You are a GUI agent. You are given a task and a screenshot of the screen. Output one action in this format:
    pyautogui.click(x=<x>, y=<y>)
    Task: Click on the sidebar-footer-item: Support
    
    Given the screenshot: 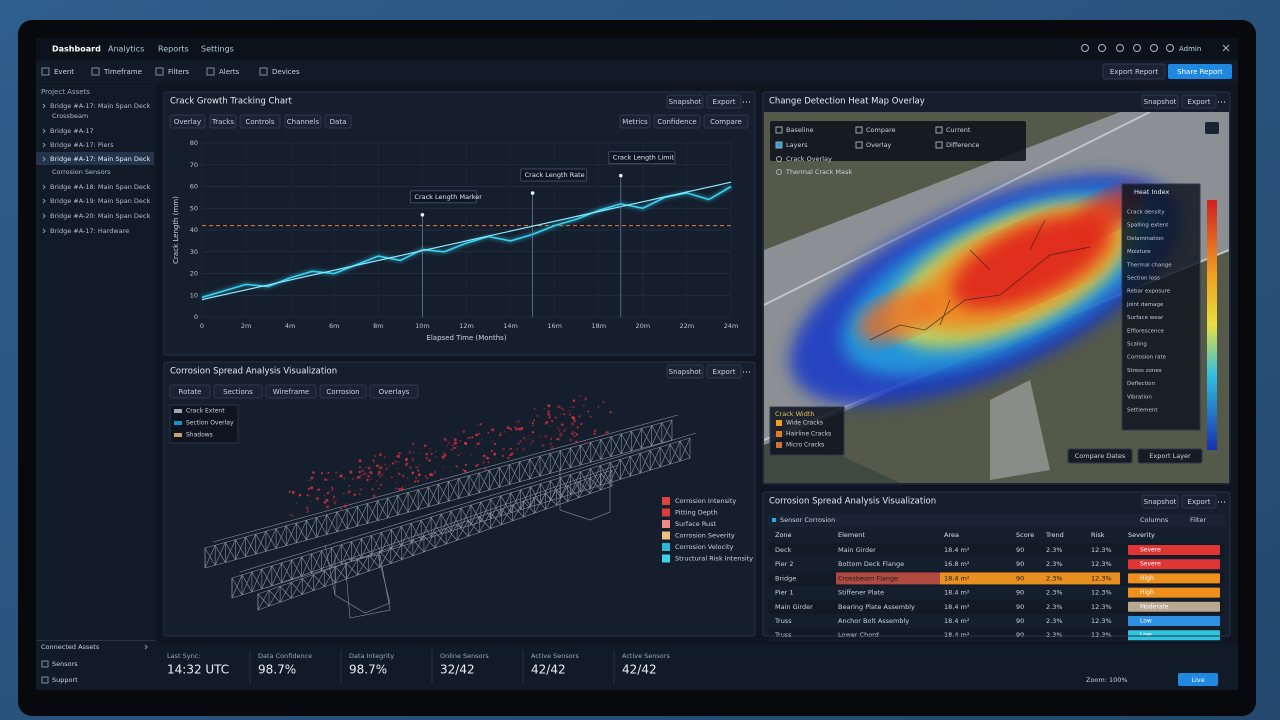 What is the action you would take?
    pyautogui.click(x=65, y=680)
    